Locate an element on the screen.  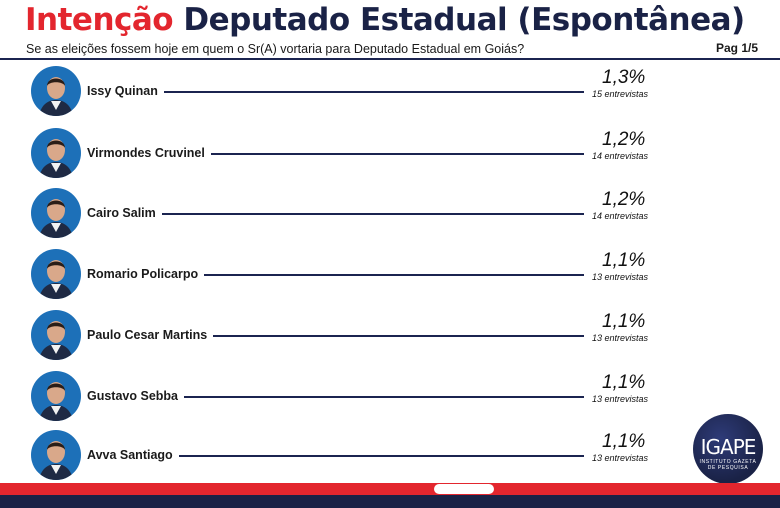
igape-logo: IGAPE INSTITUTO GAZETA DE PESQUISA is located at coordinates (728, 449).